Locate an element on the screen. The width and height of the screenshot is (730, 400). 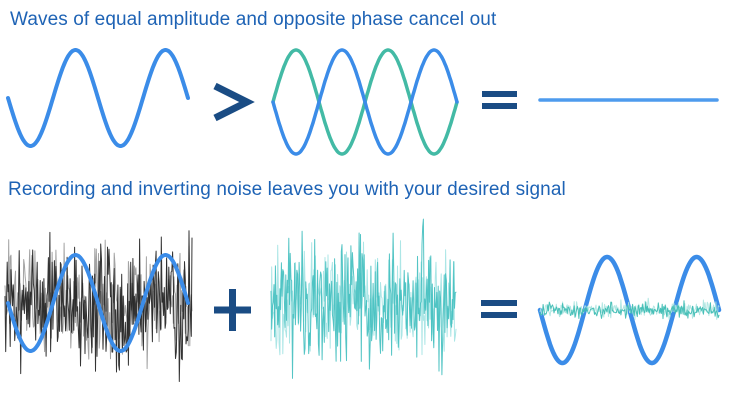
signal-noise-black is located at coordinates (98, 306).